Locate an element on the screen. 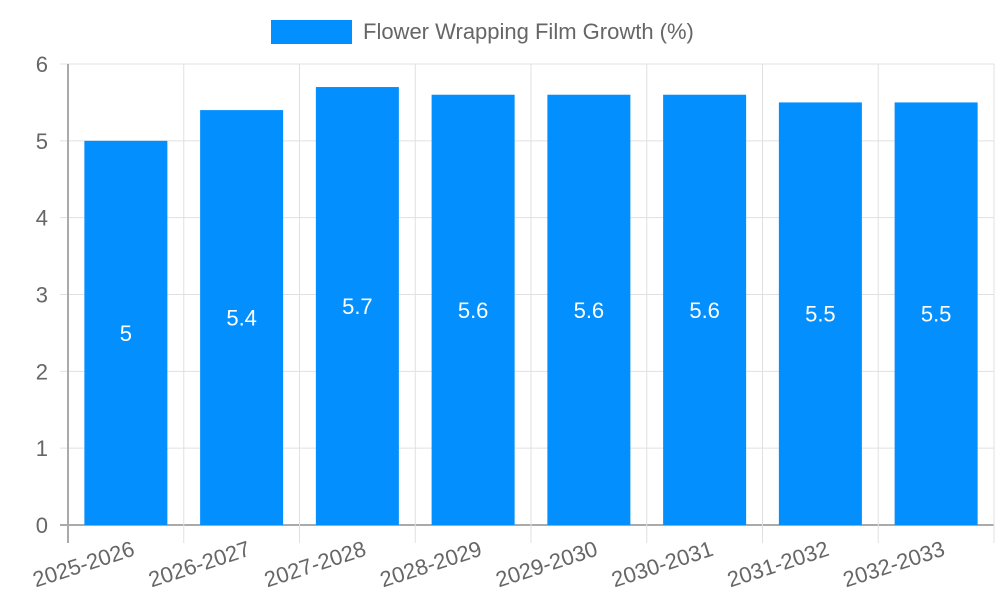  x-tick-label: 2025-2026 is located at coordinates (84, 564).